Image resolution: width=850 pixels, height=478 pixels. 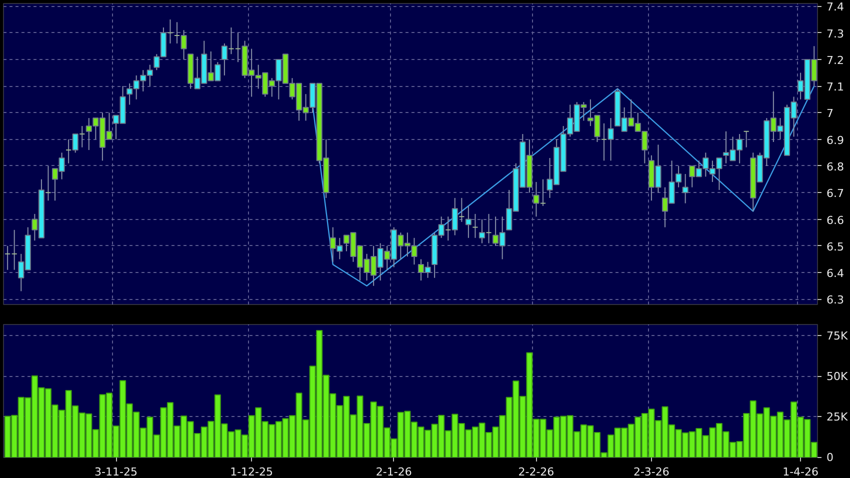 What do you see at coordinates (394, 472) in the screenshot?
I see `x-tick-label: 2-1-26` at bounding box center [394, 472].